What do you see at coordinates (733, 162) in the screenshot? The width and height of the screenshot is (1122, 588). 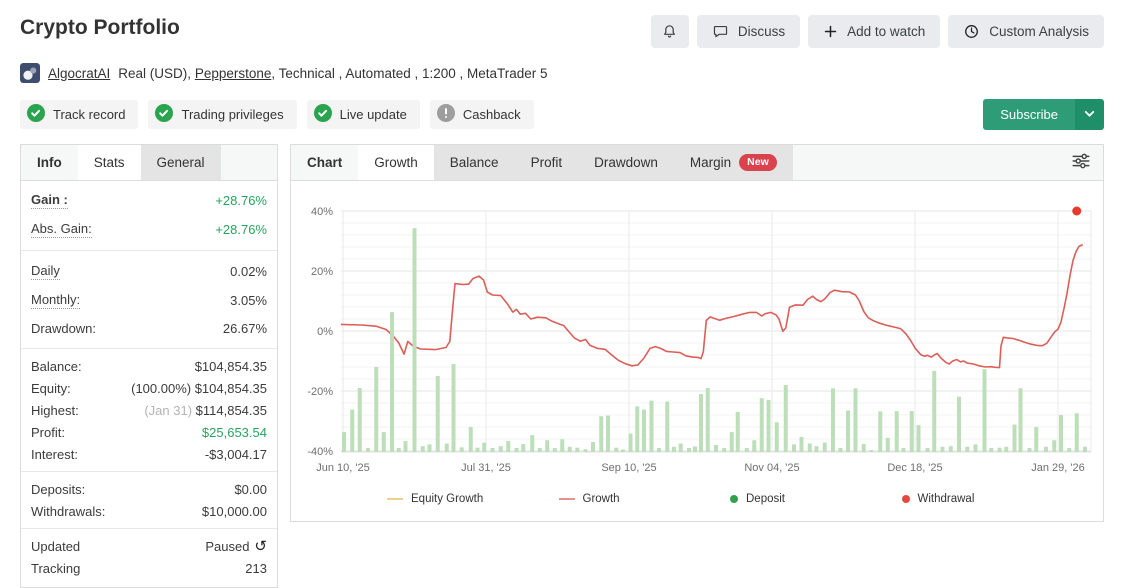 I see `tab-margin: Margin New` at bounding box center [733, 162].